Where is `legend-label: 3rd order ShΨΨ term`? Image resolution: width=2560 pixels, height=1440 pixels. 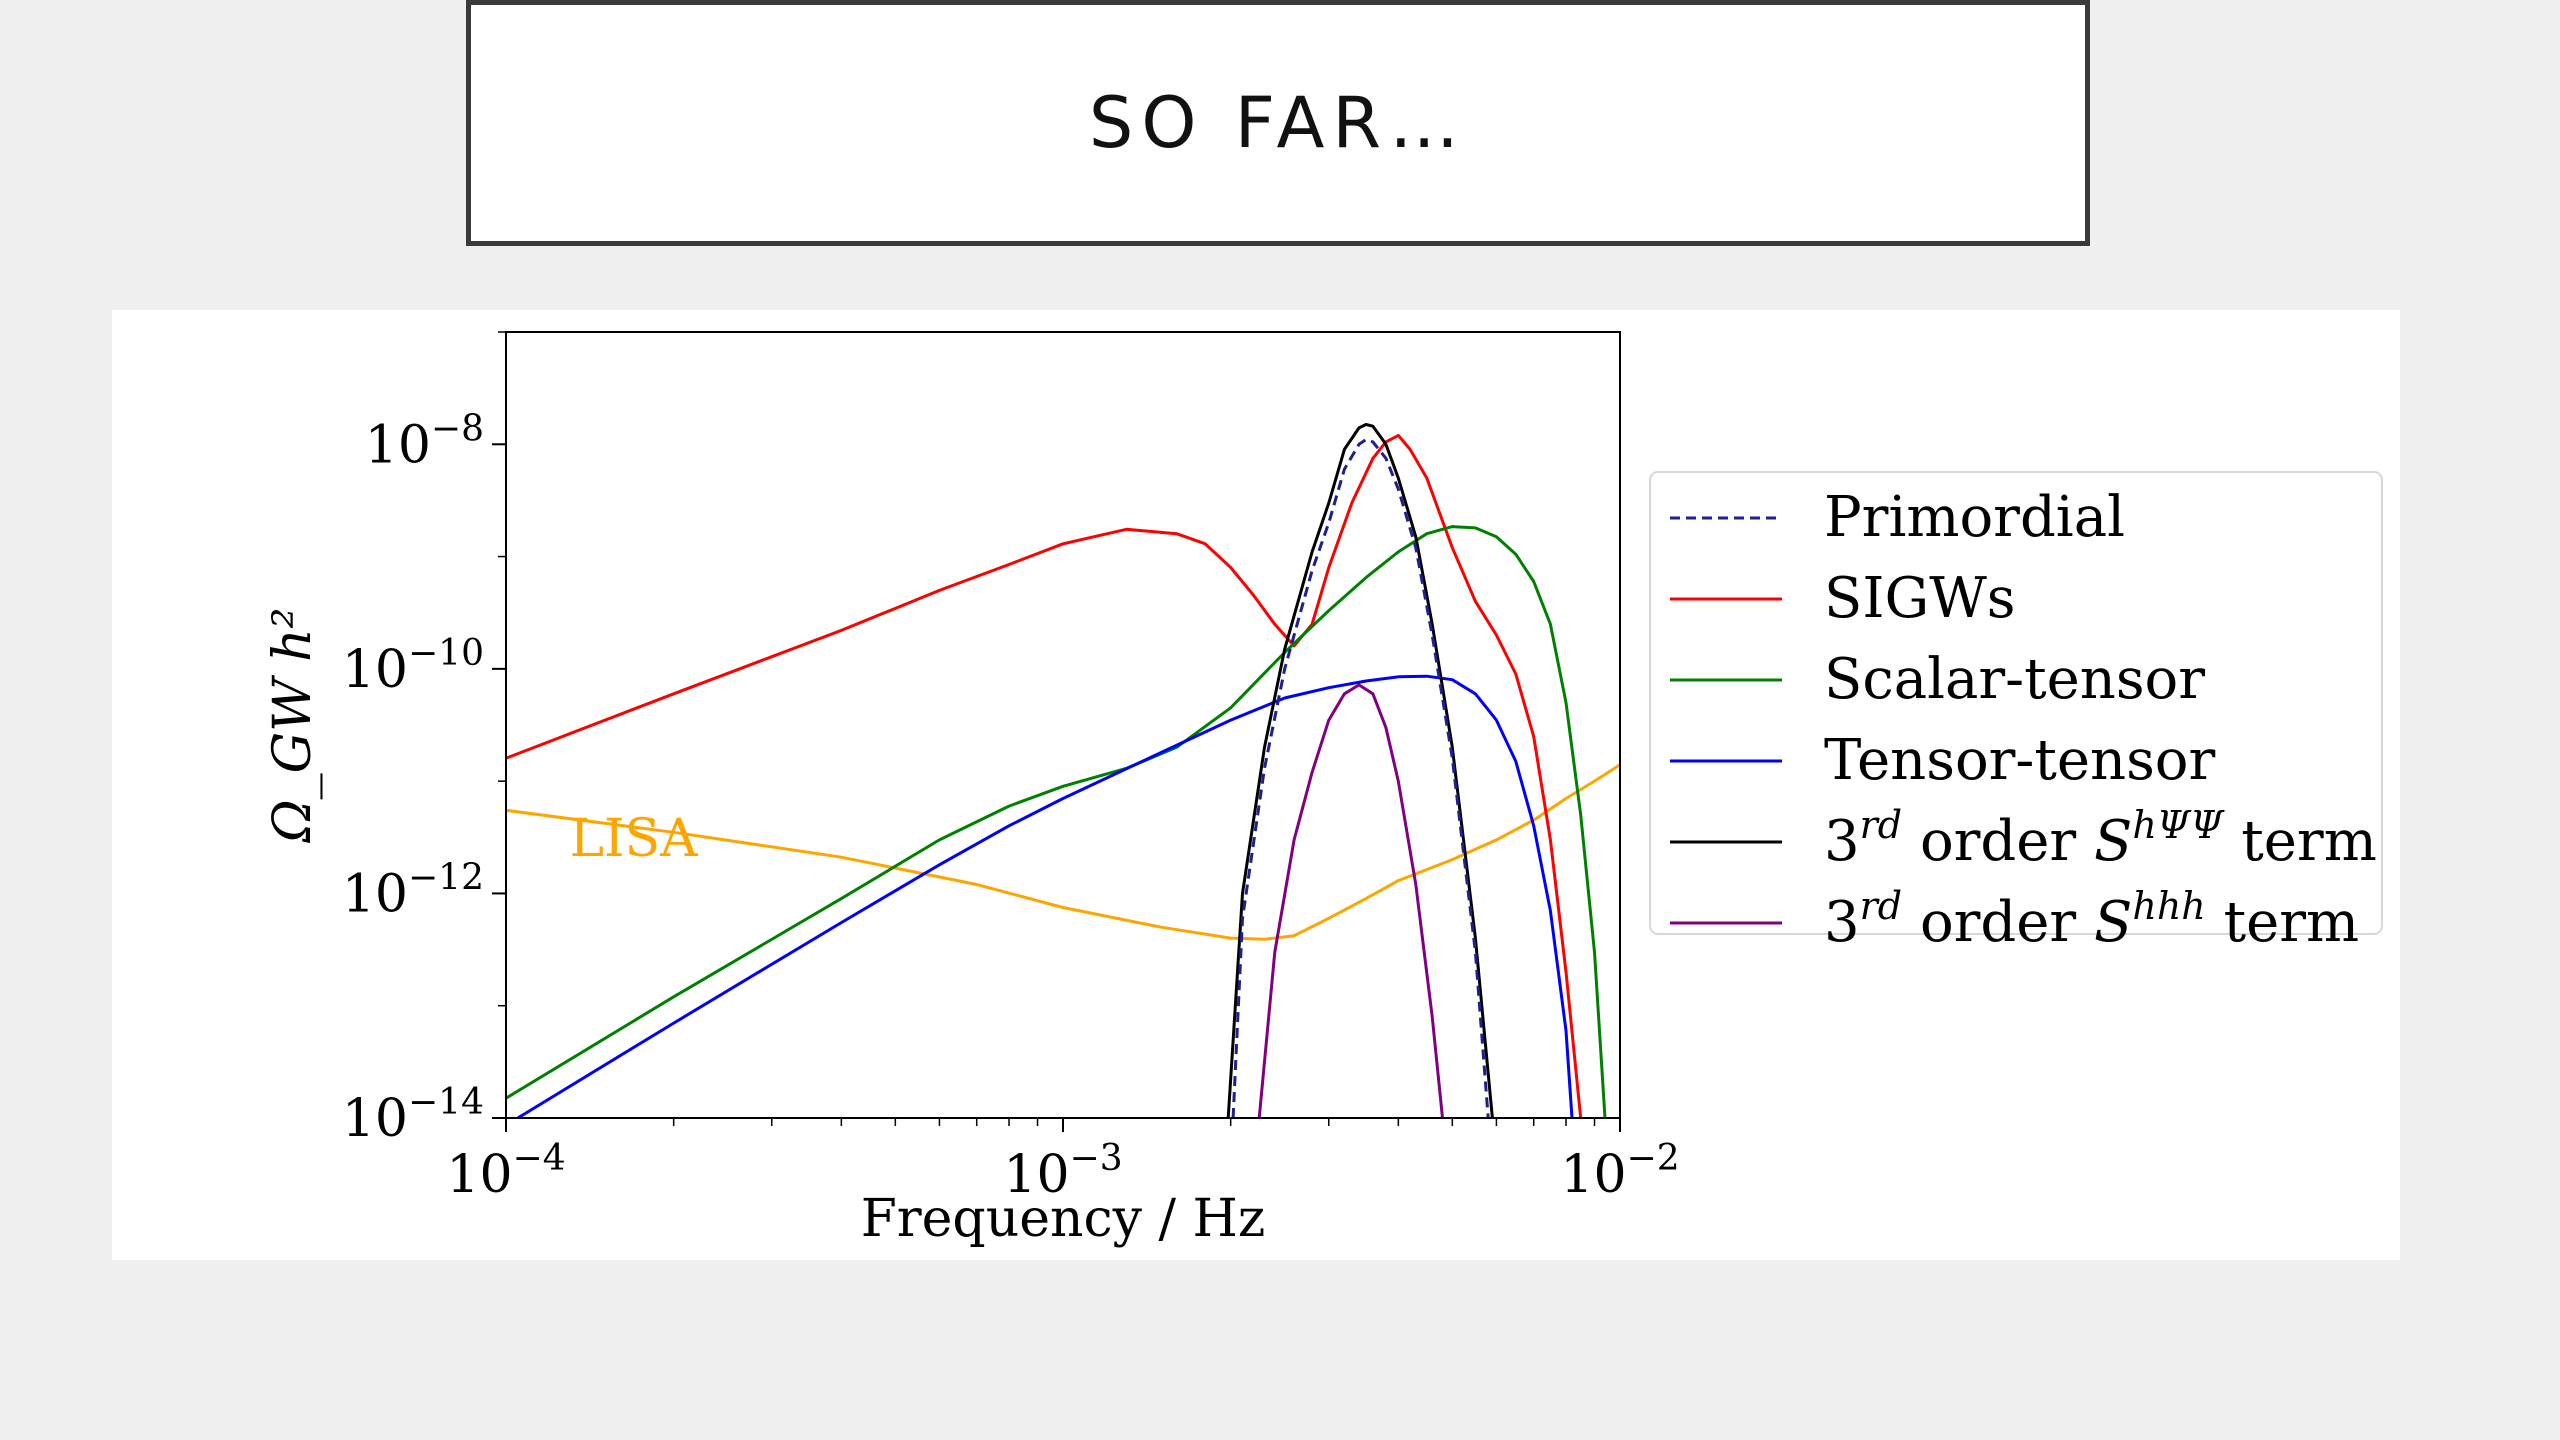
legend-label: 3rd order ShΨΨ term is located at coordinates (2100, 838).